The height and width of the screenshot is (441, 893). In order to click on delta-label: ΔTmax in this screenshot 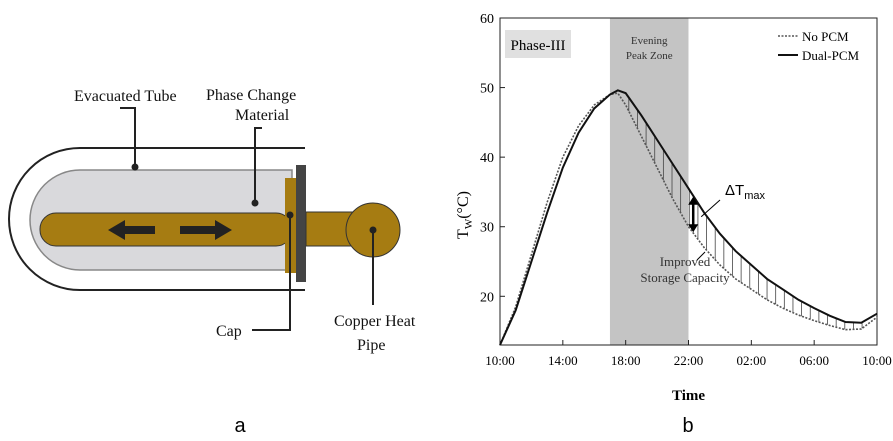, I will do `click(745, 192)`.